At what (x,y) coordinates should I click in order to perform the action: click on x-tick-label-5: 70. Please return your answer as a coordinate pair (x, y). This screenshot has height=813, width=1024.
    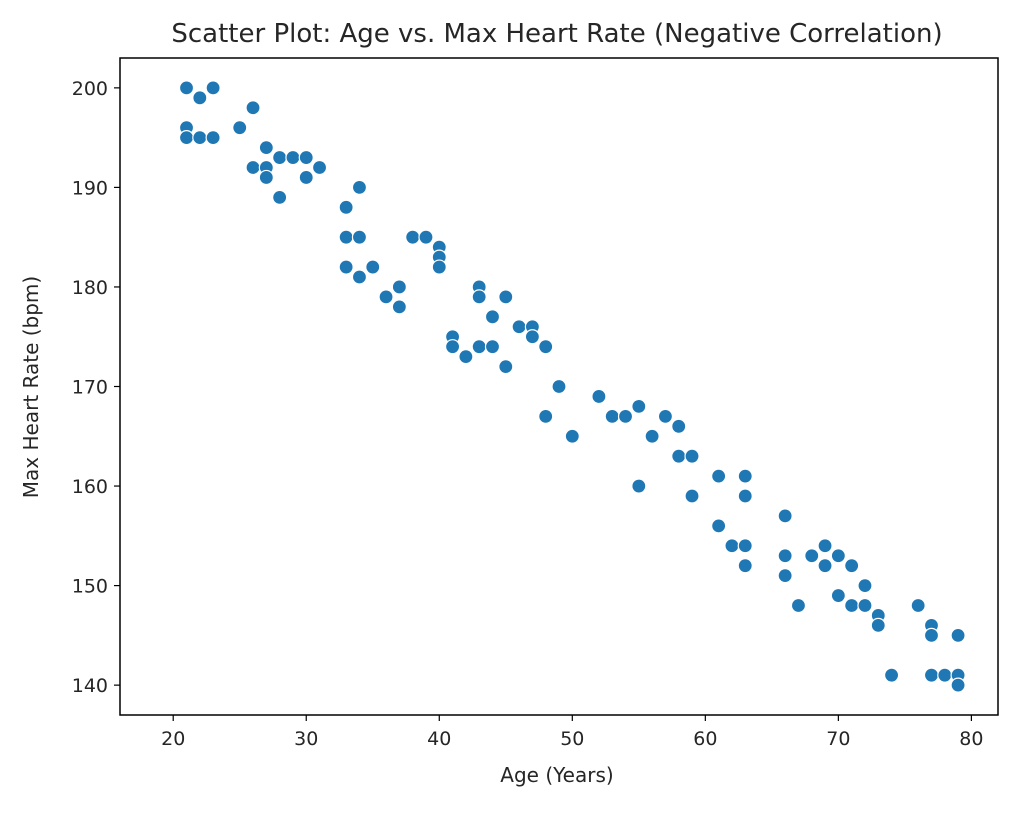
    Looking at the image, I should click on (838, 739).